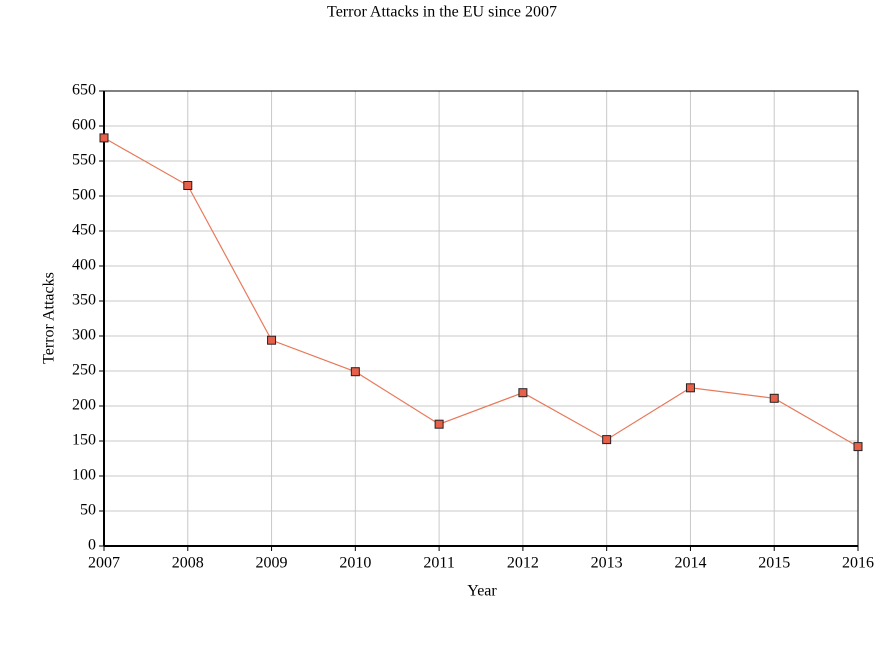  Describe the element at coordinates (84, 440) in the screenshot. I see `y-tick-label: 150` at that location.